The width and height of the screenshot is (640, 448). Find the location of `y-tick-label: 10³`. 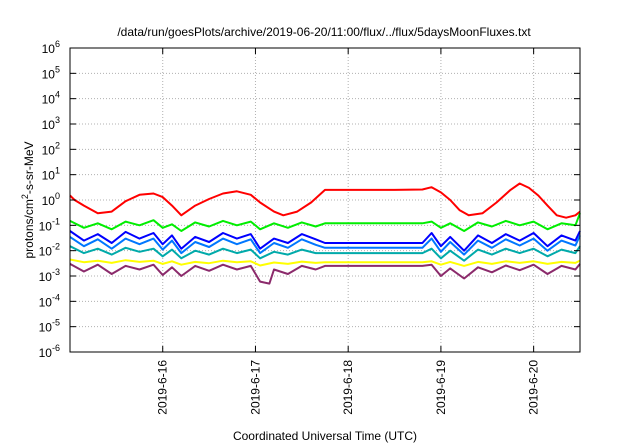

y-tick-label: 10³ is located at coordinates (51, 123).